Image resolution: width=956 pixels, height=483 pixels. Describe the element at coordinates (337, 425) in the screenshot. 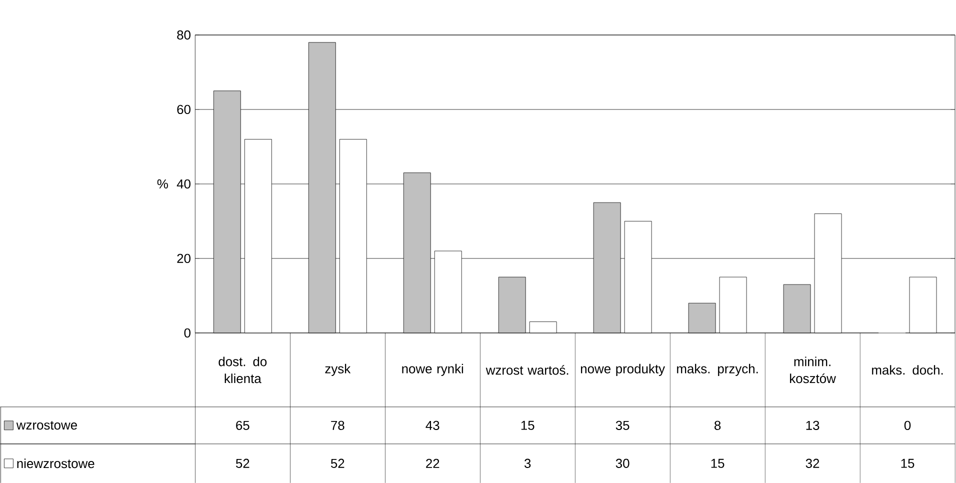

I see `data-label: 78` at that location.